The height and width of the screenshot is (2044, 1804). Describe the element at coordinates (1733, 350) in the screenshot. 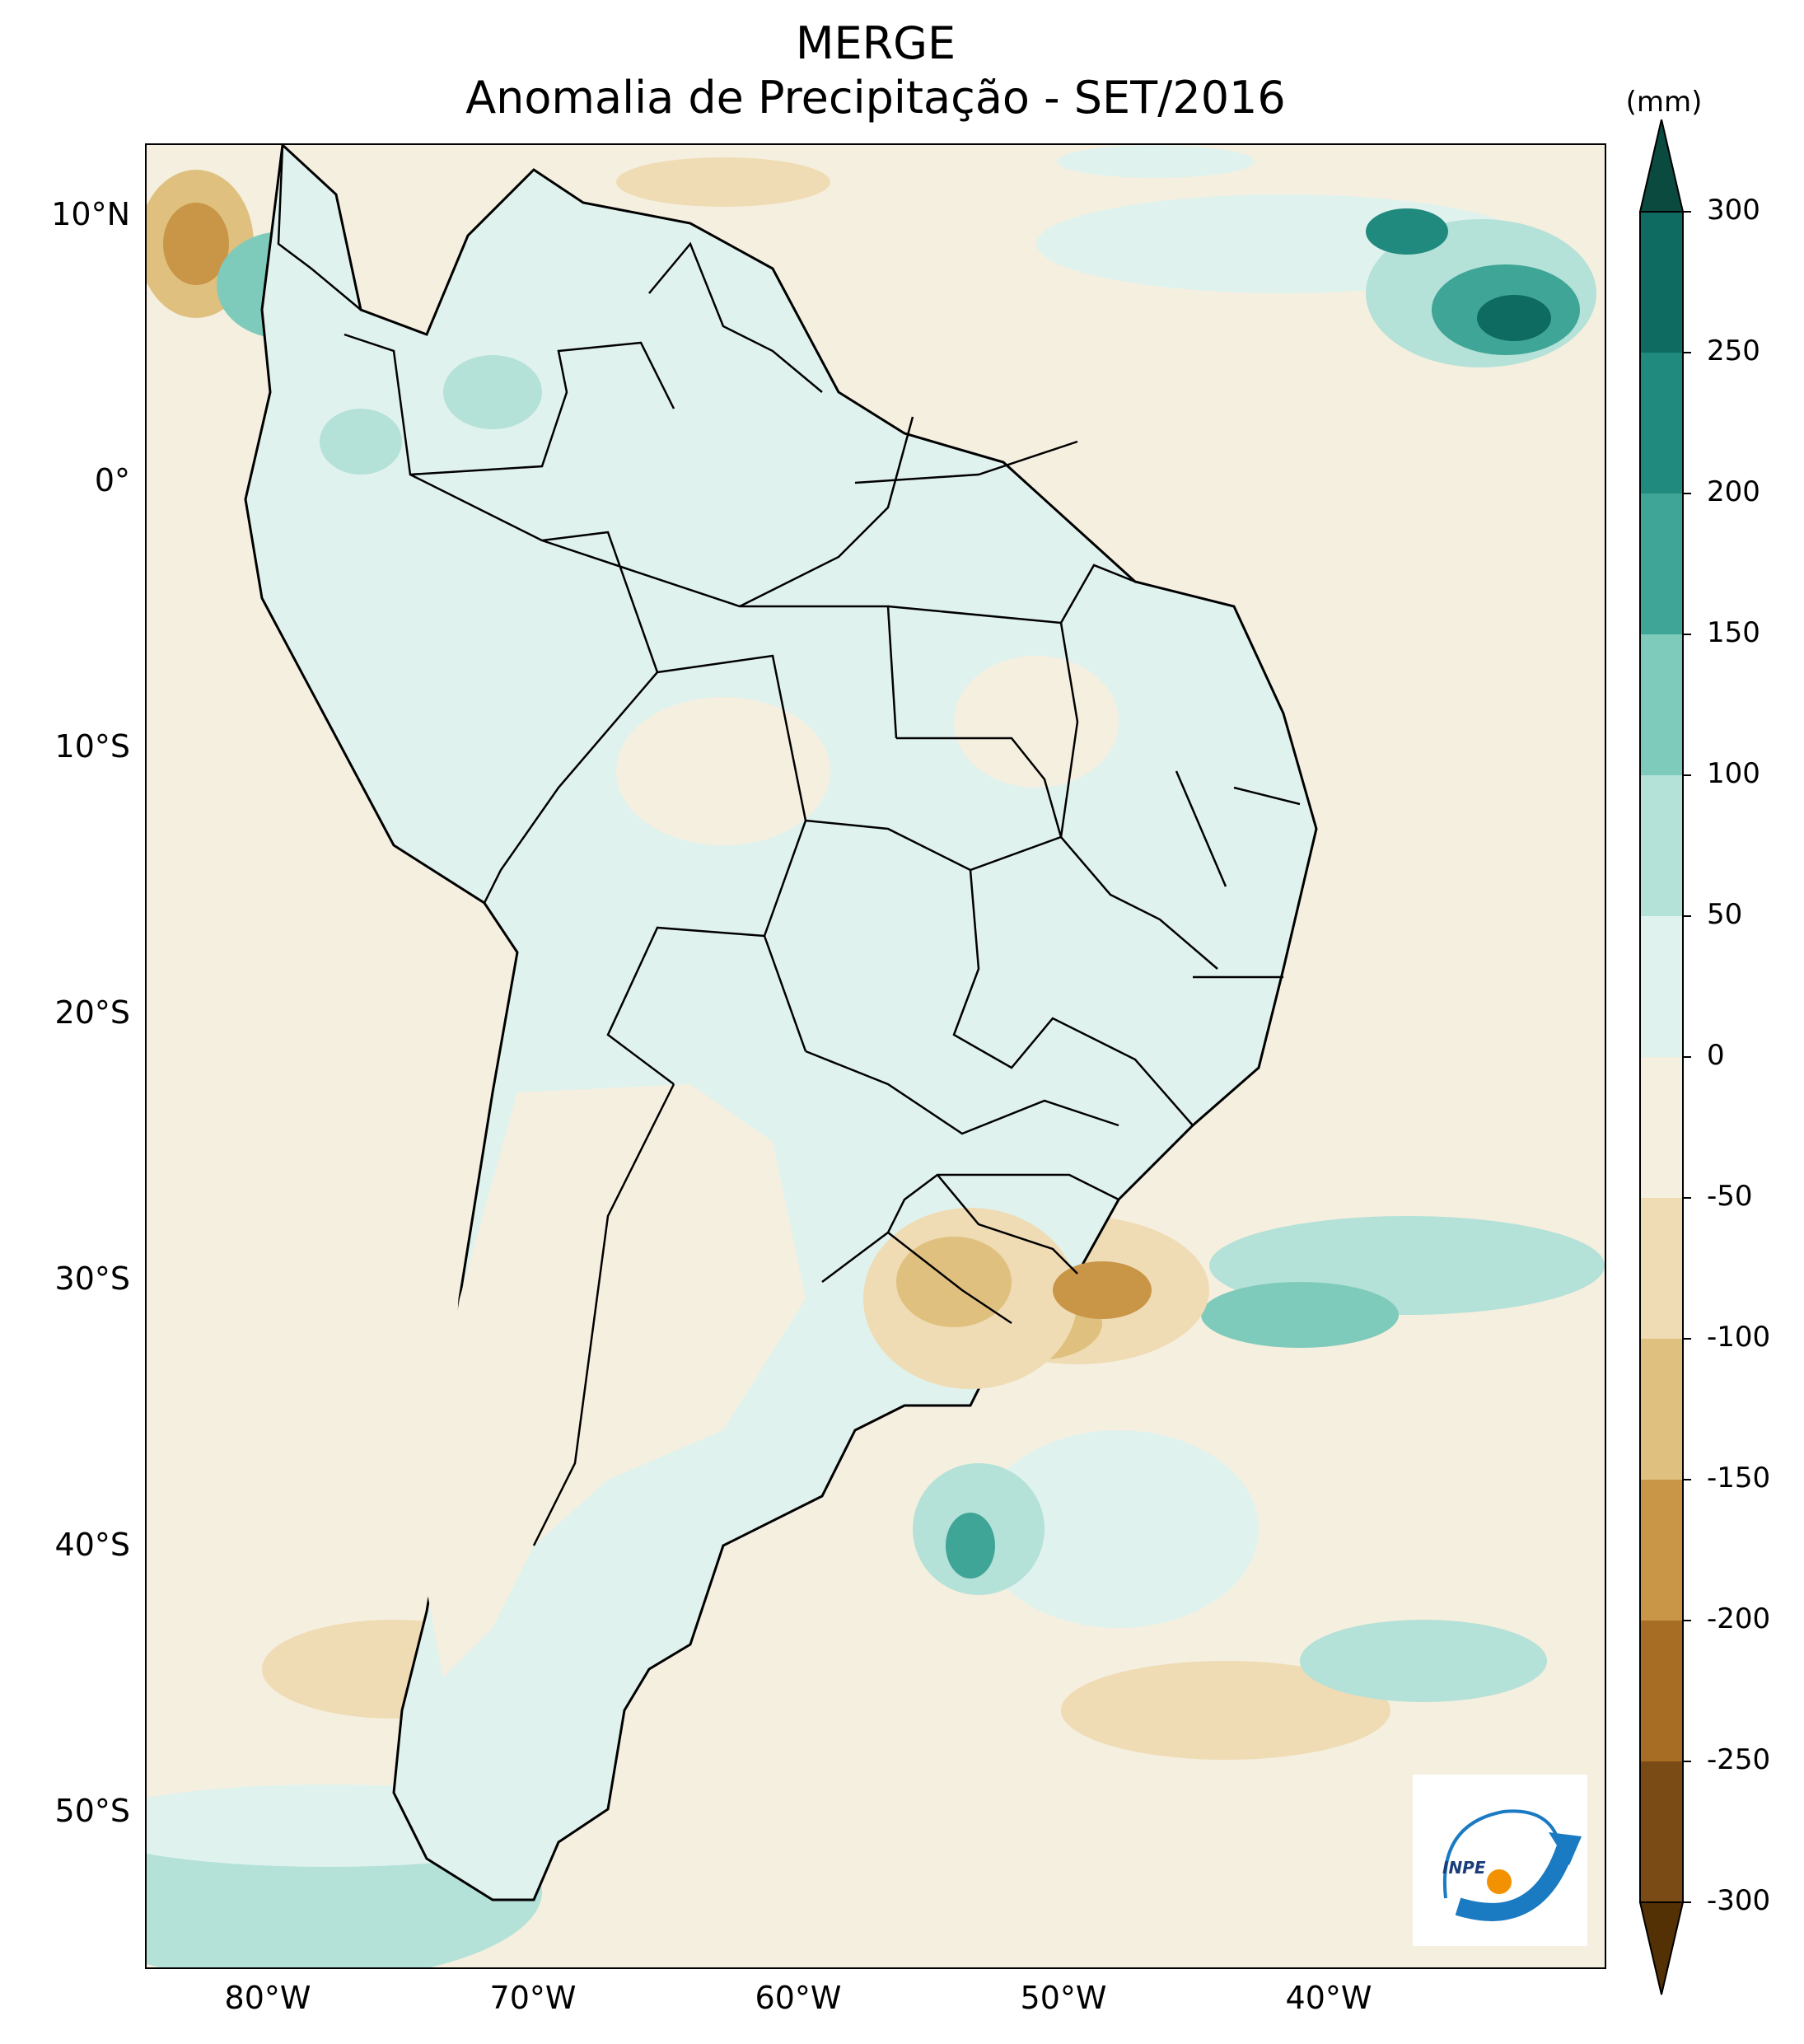

I see `colorbar-tick-250: 250` at that location.